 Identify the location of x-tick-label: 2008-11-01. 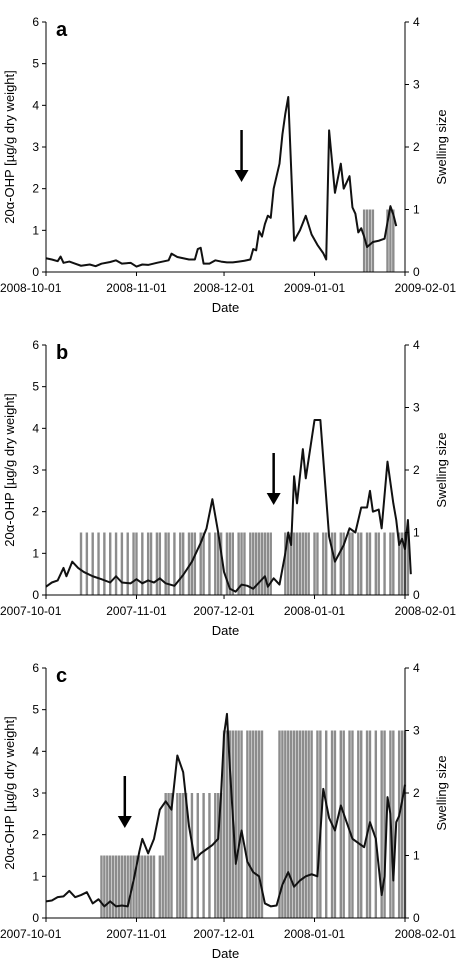
(136, 288).